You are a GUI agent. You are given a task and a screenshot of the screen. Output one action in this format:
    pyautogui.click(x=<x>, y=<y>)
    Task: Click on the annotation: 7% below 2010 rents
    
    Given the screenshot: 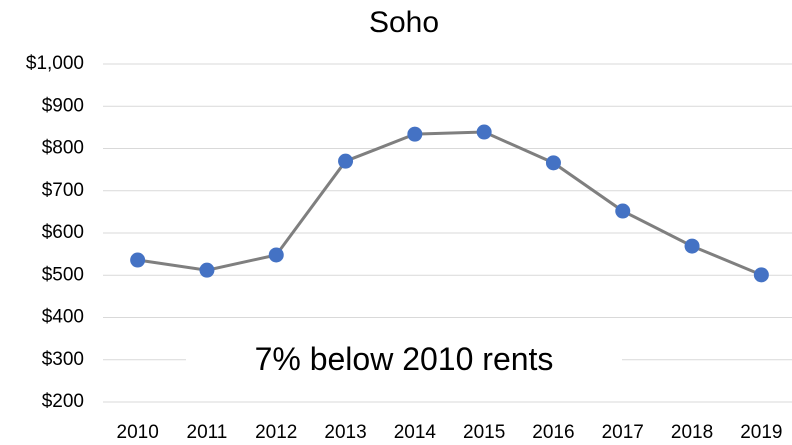 What is the action you would take?
    pyautogui.click(x=404, y=359)
    